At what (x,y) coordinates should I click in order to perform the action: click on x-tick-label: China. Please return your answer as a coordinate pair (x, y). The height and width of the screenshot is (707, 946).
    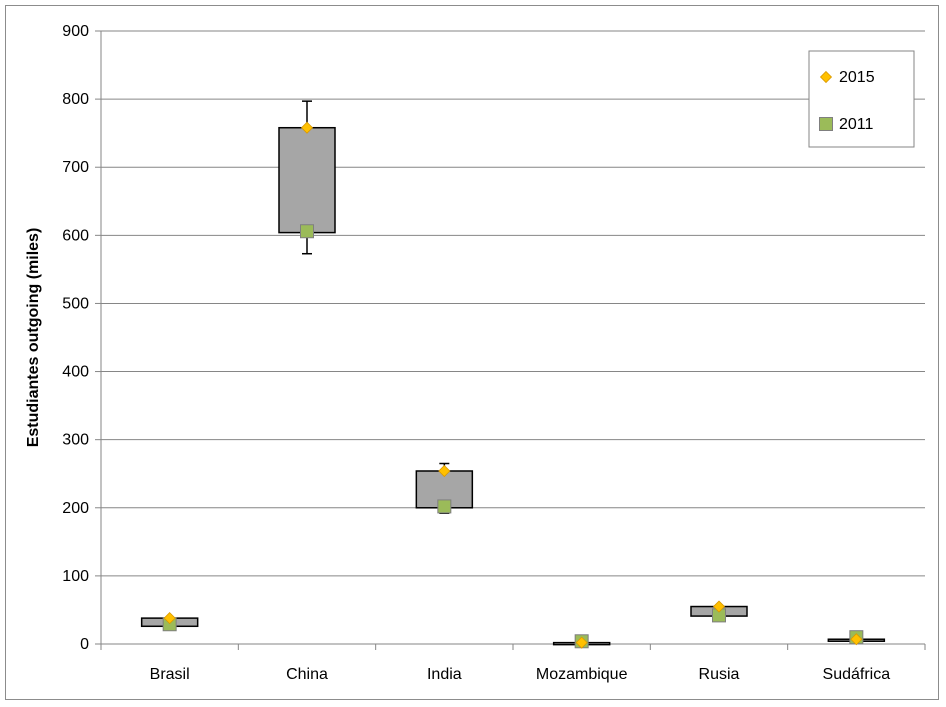
    Looking at the image, I should click on (307, 674).